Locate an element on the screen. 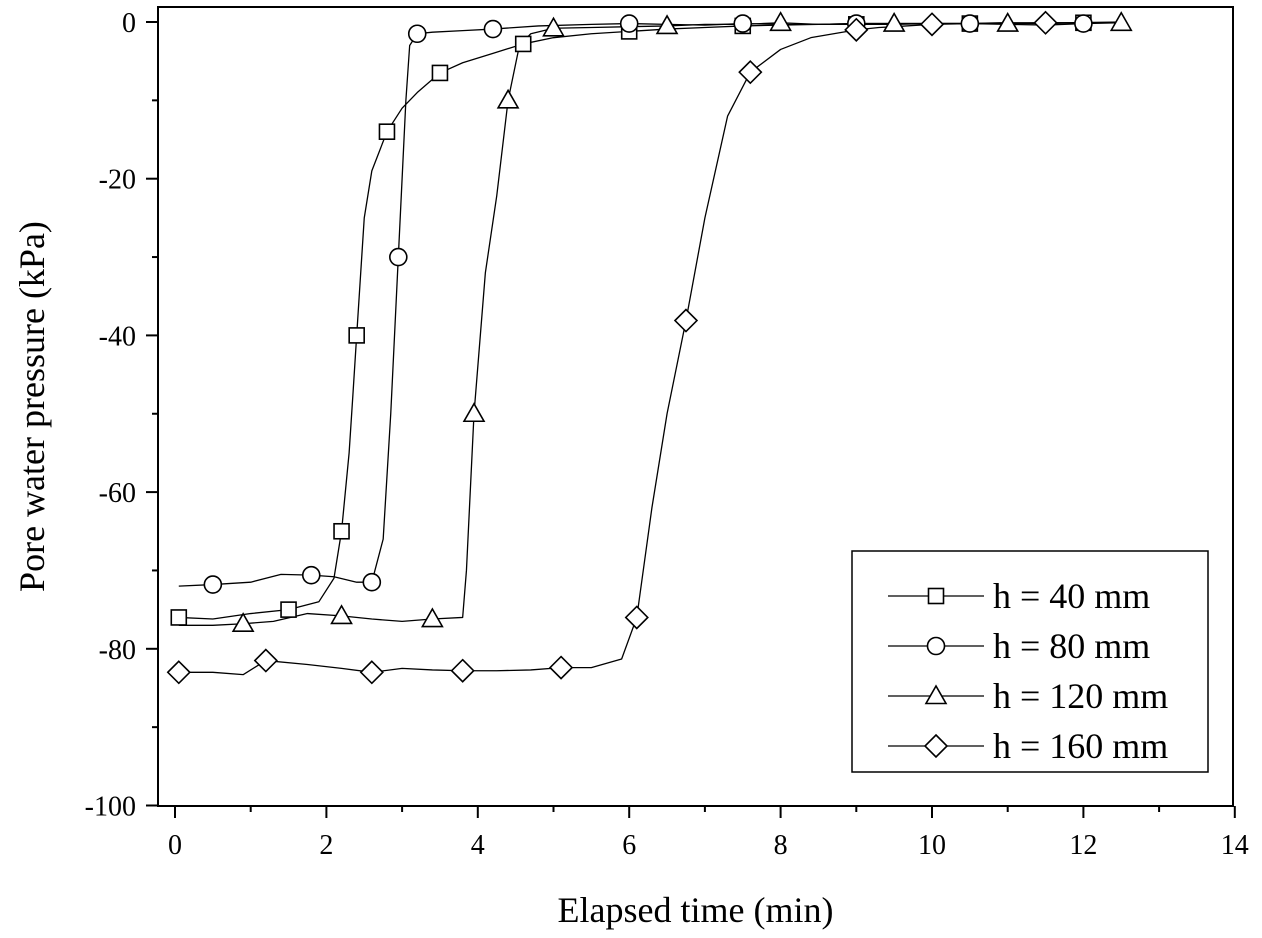 The height and width of the screenshot is (938, 1262). y-axis-title: Pore water pressure (kPa) is located at coordinates (32, 406).